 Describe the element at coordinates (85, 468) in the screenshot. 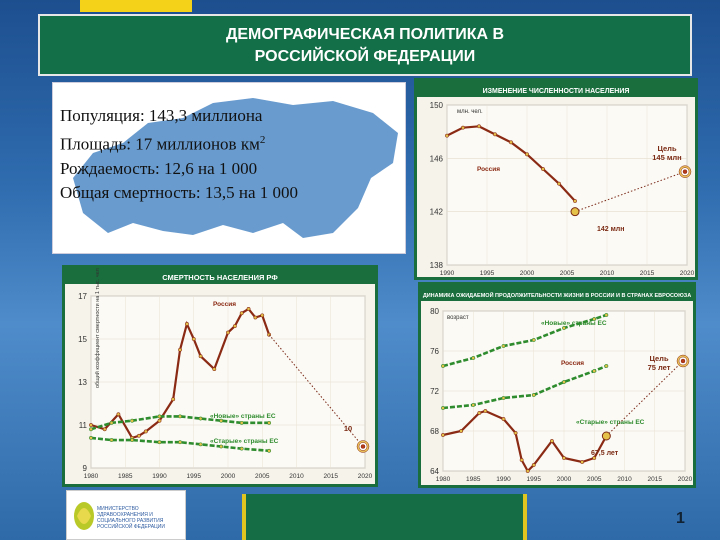

I see `y-tick-label: 9` at that location.